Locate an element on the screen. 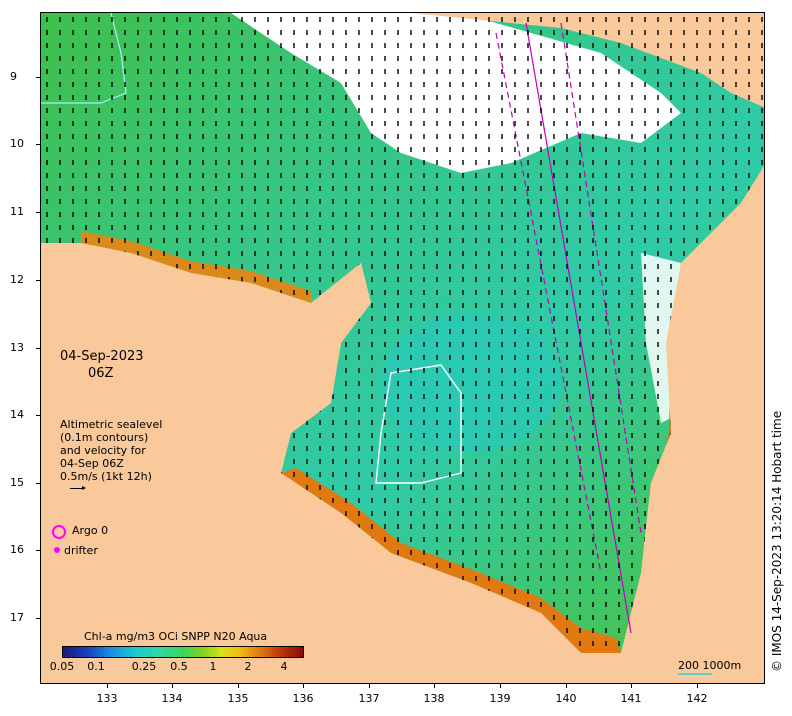 The image size is (792, 716). lat-label: 11 is located at coordinates (17, 211).